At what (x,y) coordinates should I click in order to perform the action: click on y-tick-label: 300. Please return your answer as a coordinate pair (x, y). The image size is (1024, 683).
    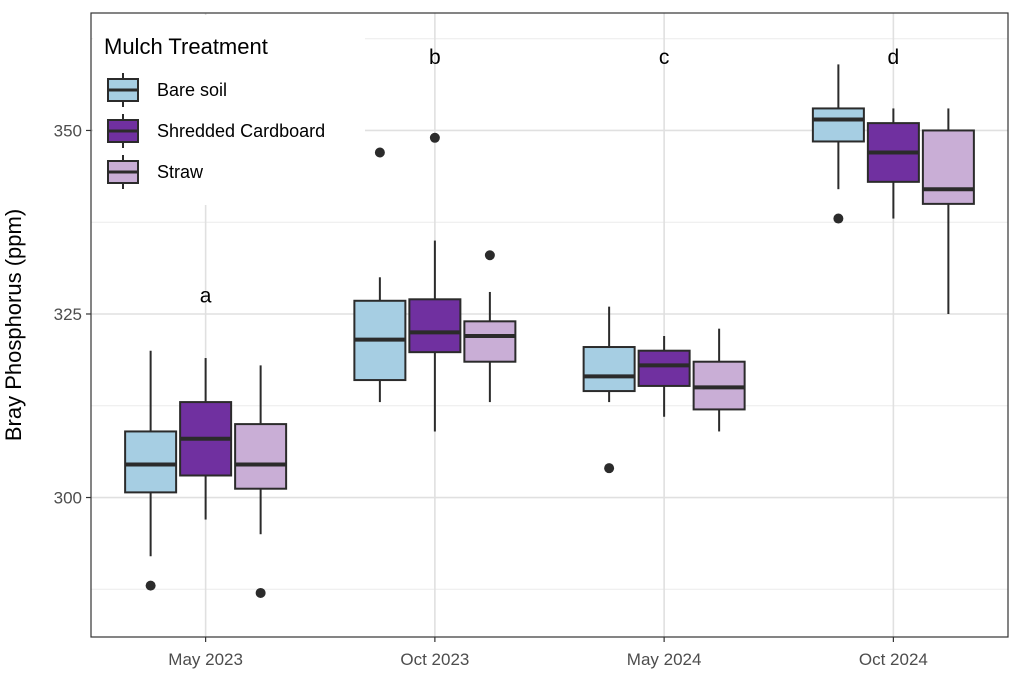
    Looking at the image, I should click on (68, 498).